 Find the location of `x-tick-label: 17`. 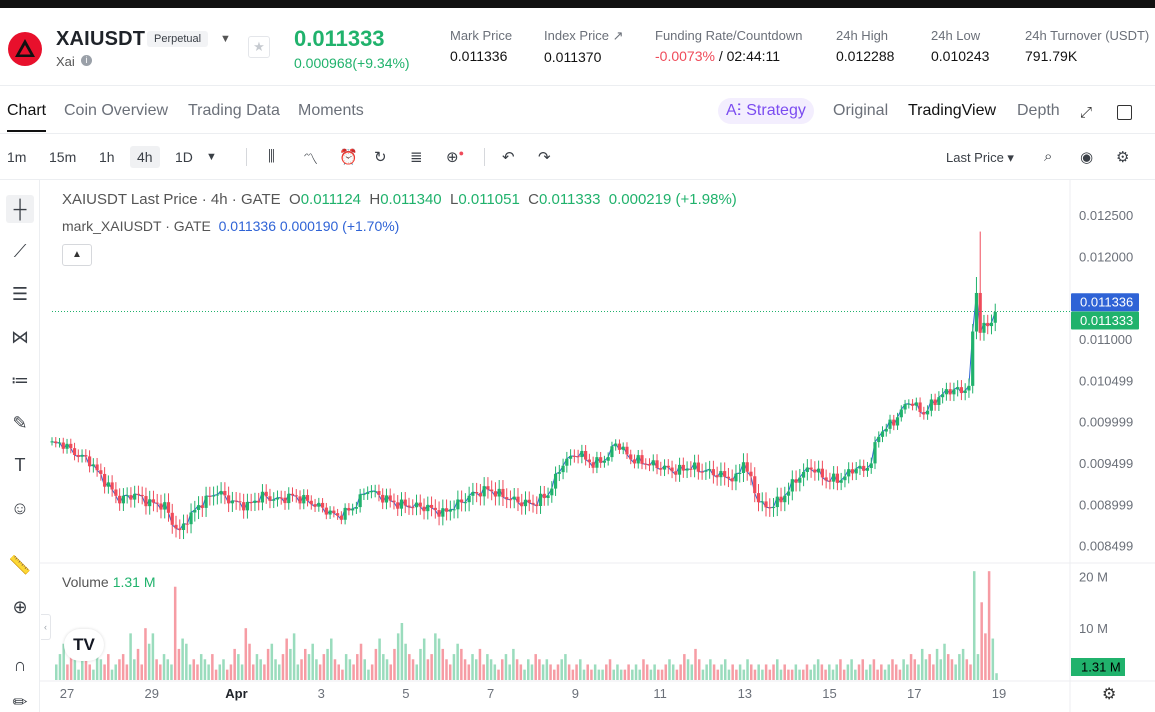

x-tick-label: 17 is located at coordinates (914, 693).